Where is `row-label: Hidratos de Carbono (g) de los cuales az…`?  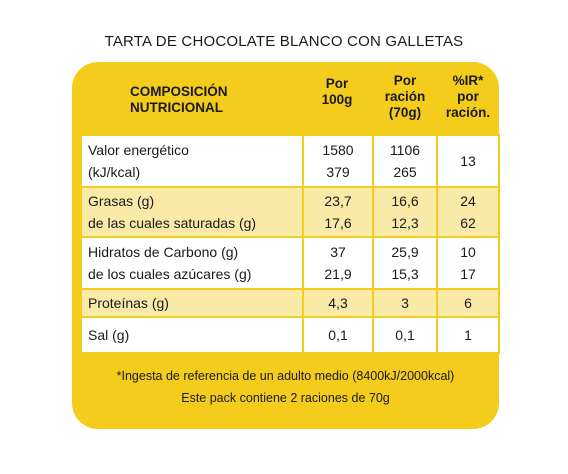
row-label: Hidratos de Carbono (g) de los cuales az… is located at coordinates (192, 263).